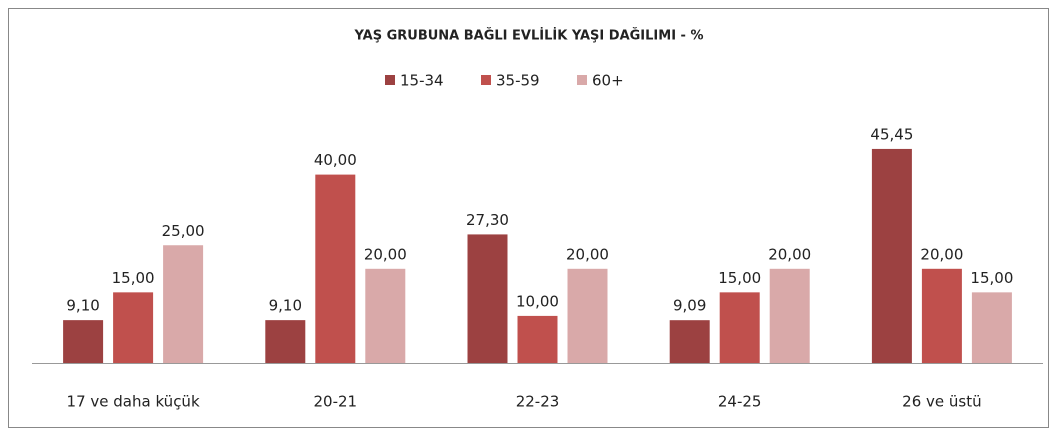  Describe the element at coordinates (941, 402) in the screenshot. I see `x-tick-label: 26 ve üstü` at that location.